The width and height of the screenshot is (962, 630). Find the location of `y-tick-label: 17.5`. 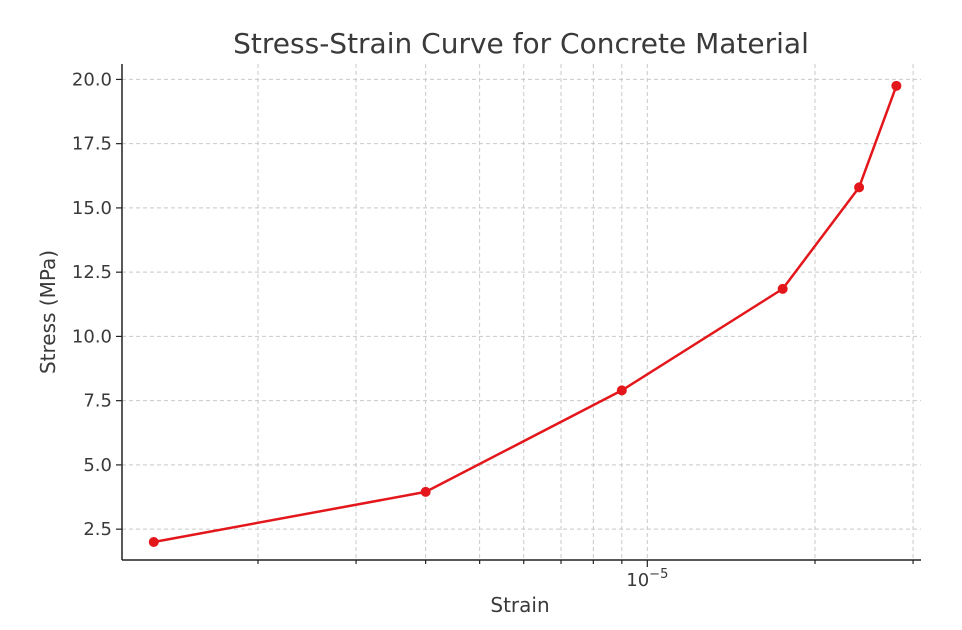

y-tick-label: 17.5 is located at coordinates (92, 144).